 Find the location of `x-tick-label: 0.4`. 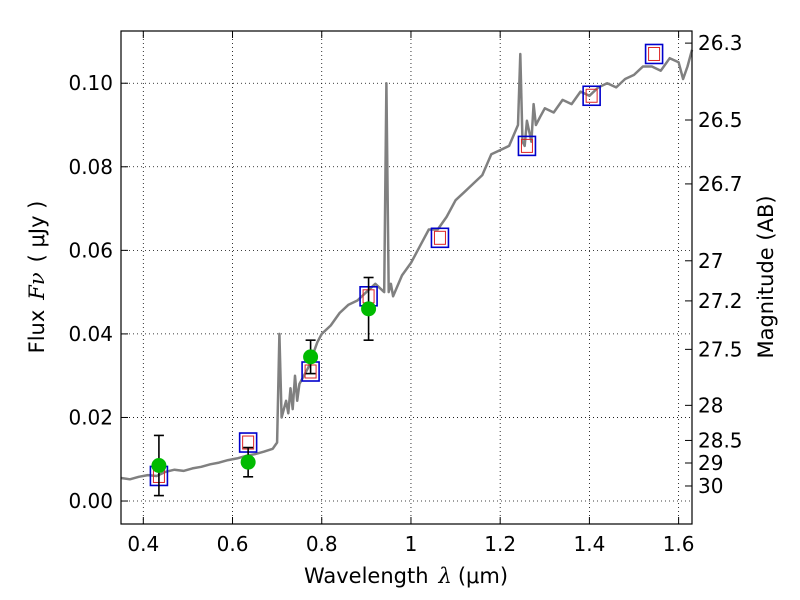

x-tick-label: 0.4 is located at coordinates (143, 544).